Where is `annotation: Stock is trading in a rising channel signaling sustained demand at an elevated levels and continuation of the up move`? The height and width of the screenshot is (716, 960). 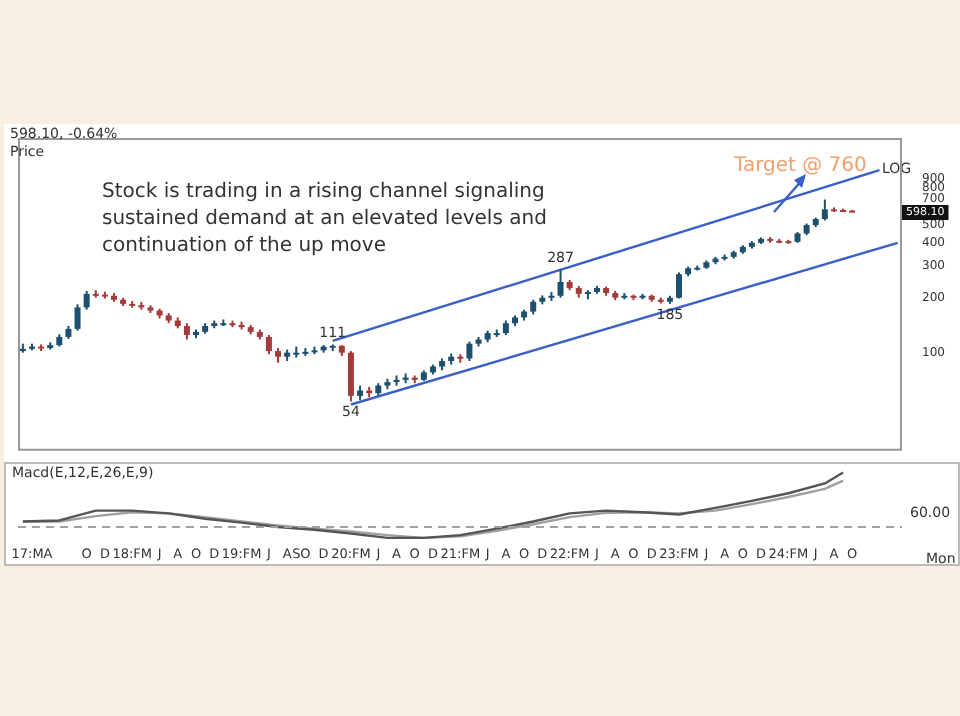
annotation: Stock is trading in a rising channel signaling sustained demand at an elevated levels and continuation of the up move is located at coordinates (324, 219).